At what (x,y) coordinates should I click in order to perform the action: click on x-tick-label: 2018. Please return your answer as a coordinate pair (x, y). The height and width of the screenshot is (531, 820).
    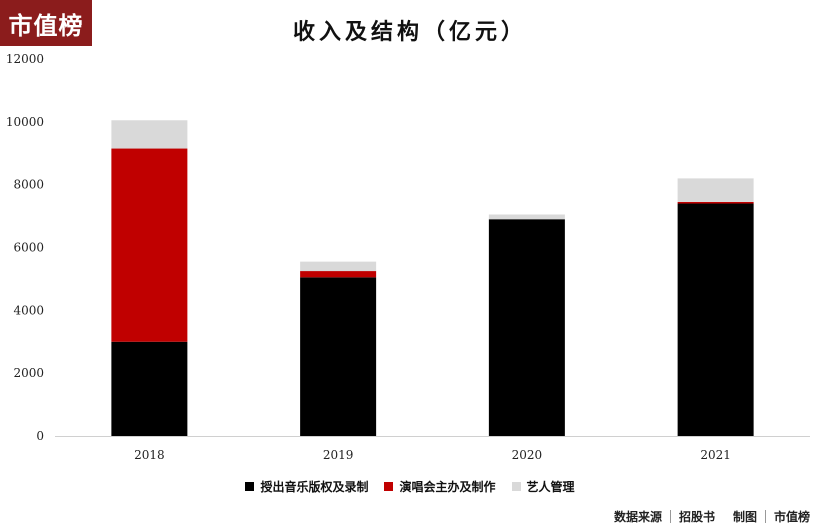
    Looking at the image, I should click on (149, 455).